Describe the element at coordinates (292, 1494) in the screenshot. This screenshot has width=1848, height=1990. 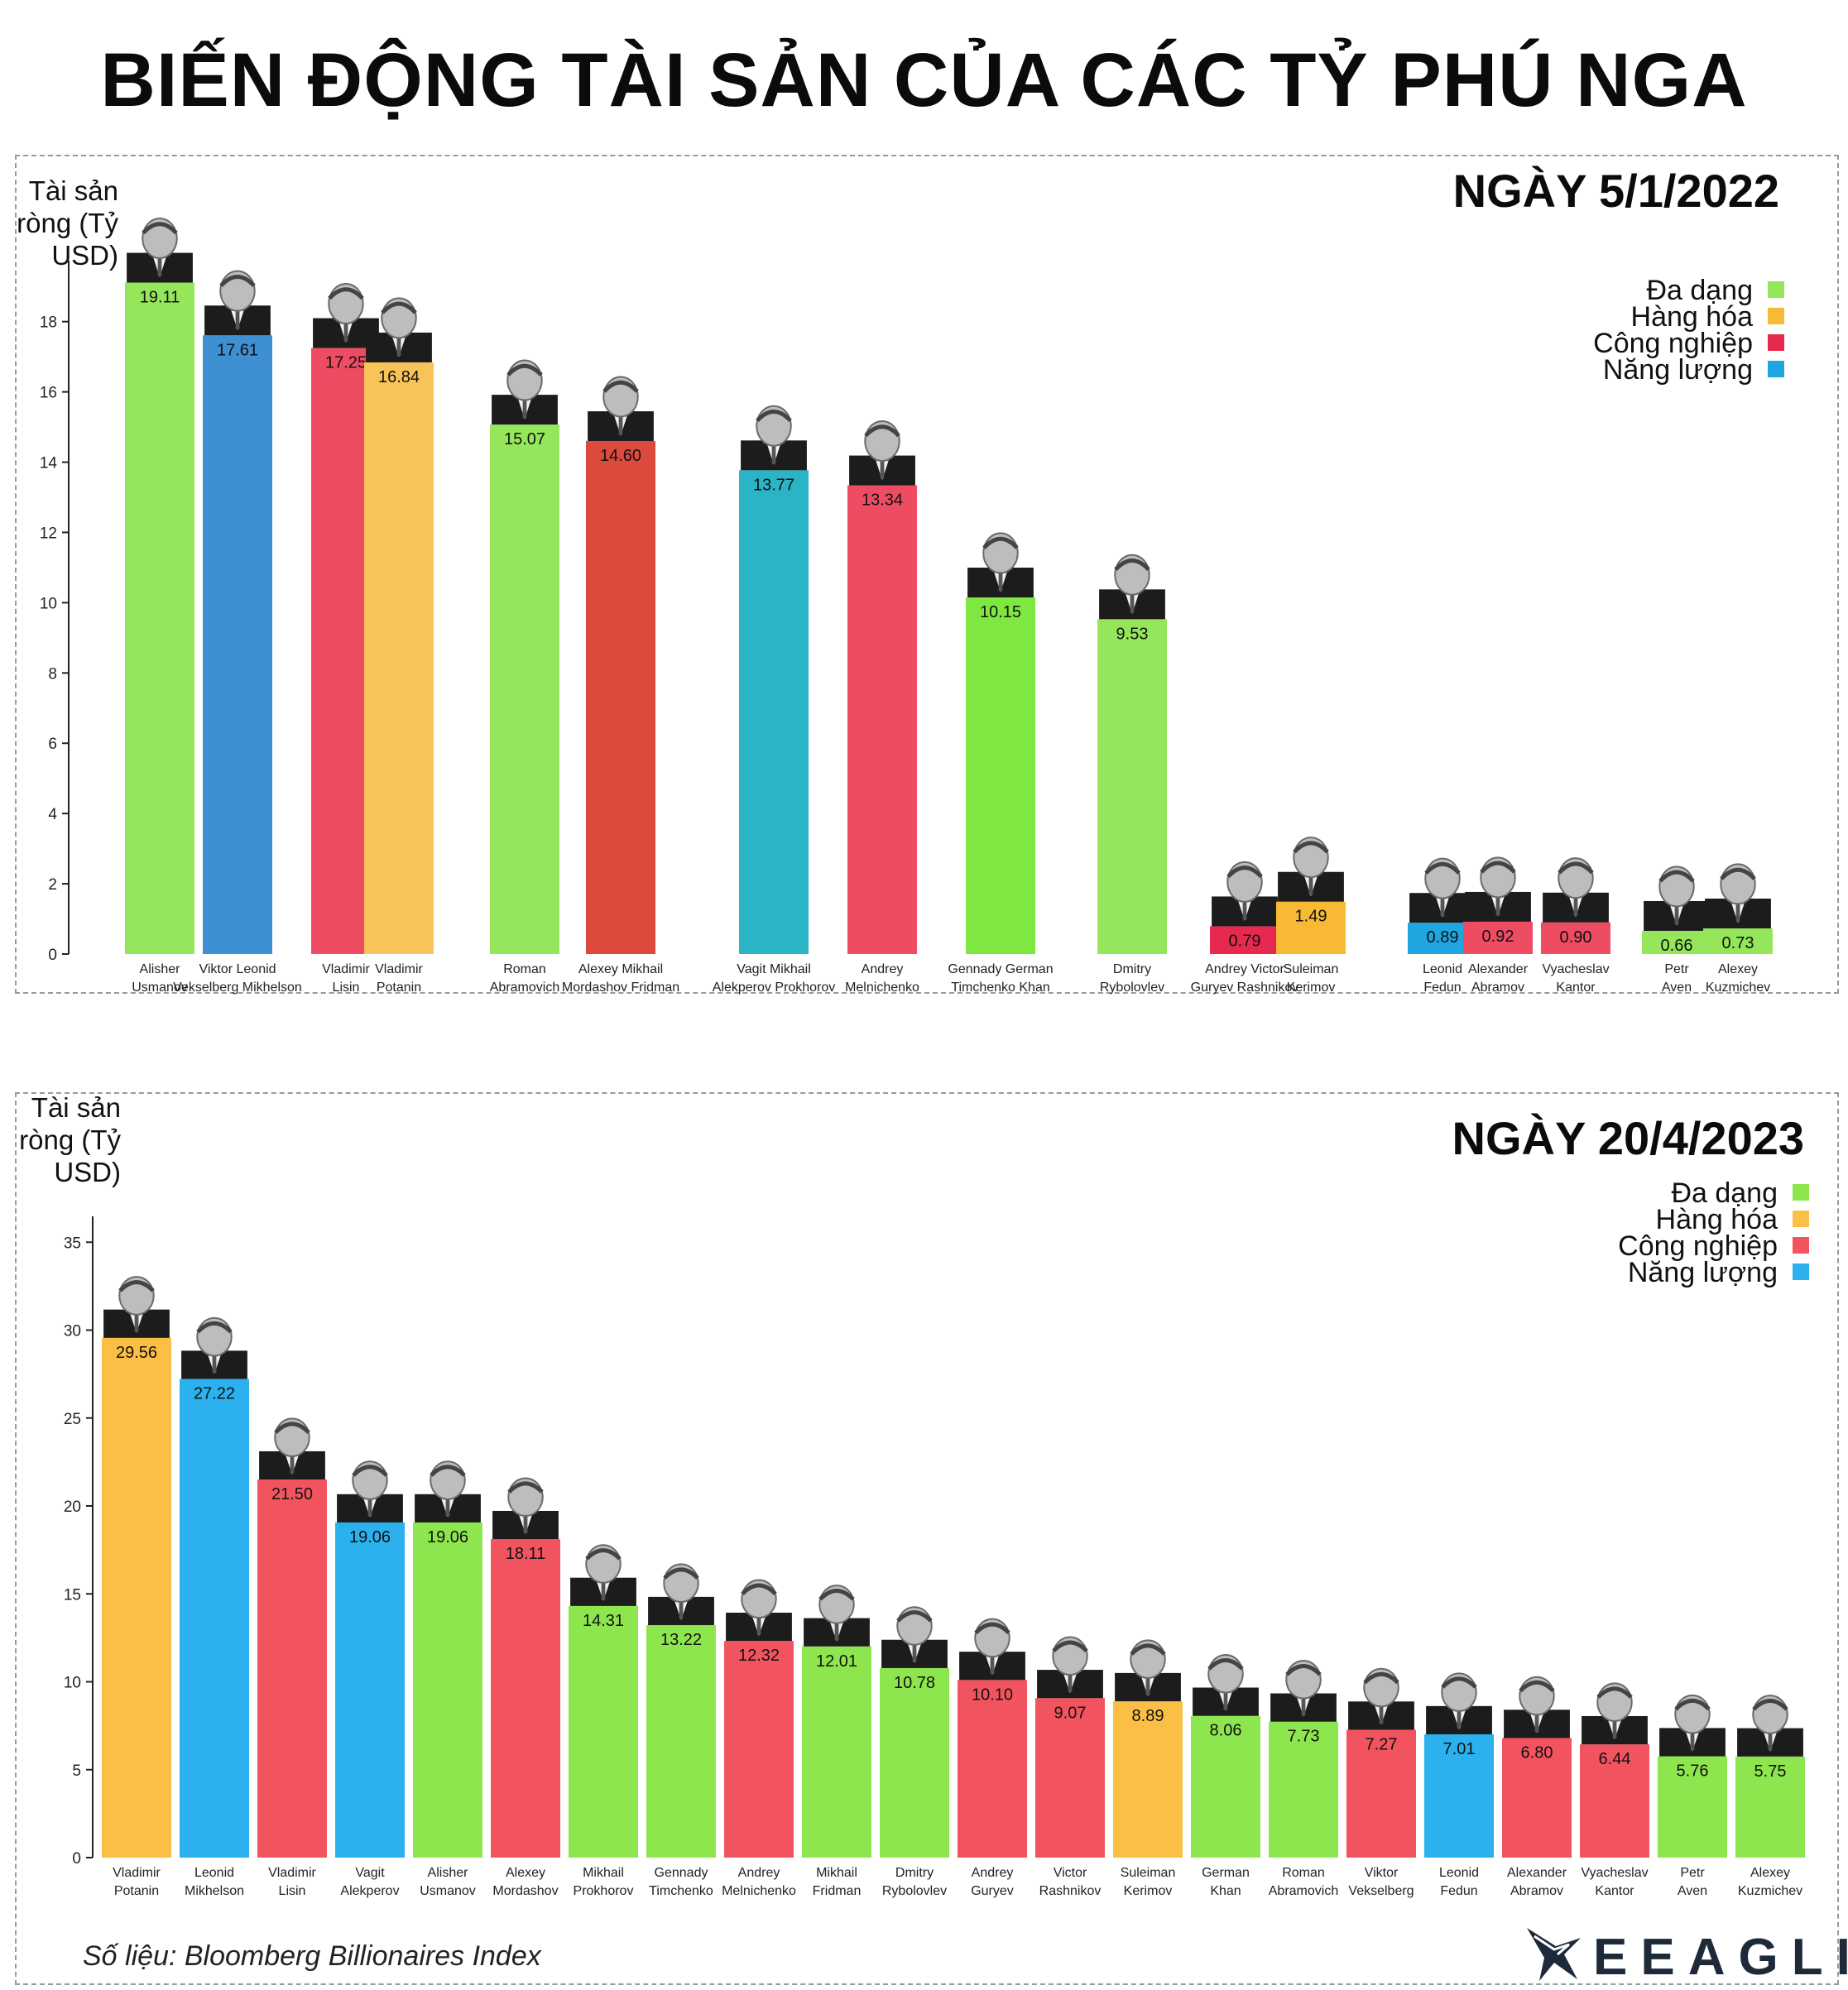
I see `bar-value-label-vladimir-lisin: 21.50` at that location.